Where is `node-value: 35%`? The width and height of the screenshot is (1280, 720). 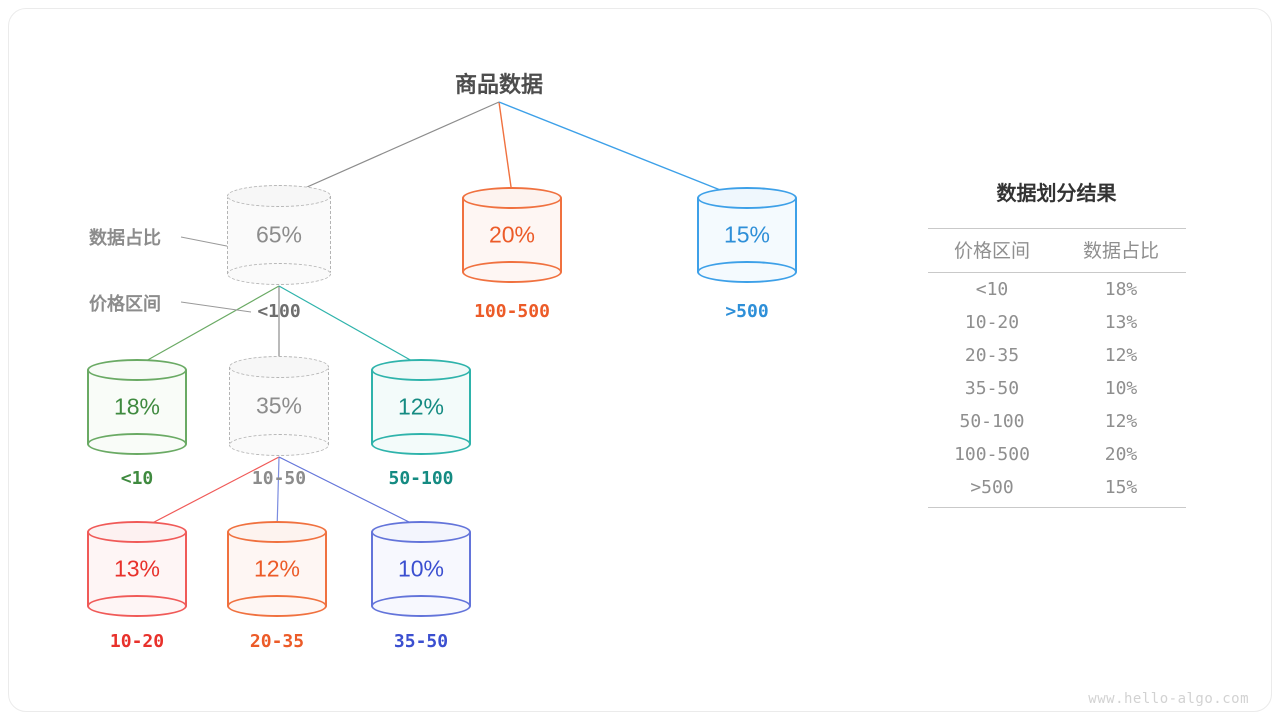
node-value: 35% is located at coordinates (279, 405).